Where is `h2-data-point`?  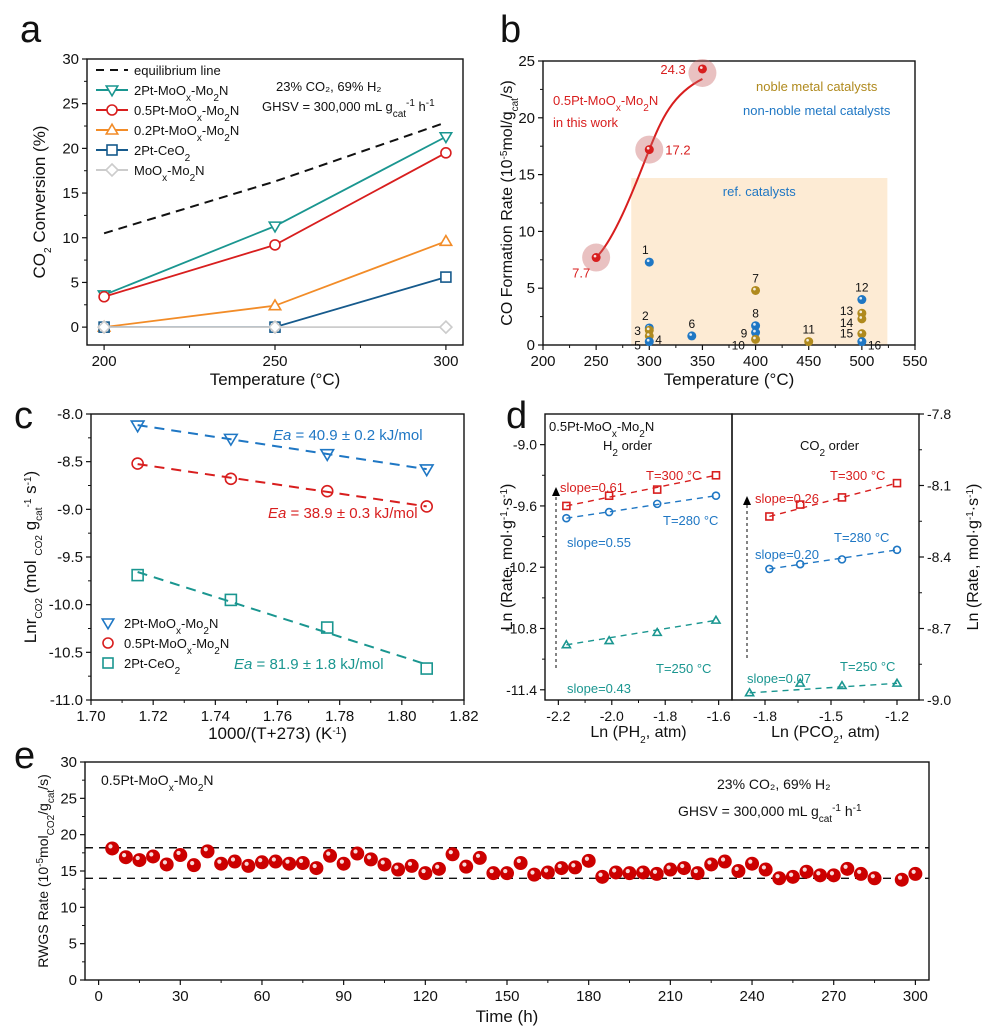
h2-data-point is located at coordinates (609, 512).